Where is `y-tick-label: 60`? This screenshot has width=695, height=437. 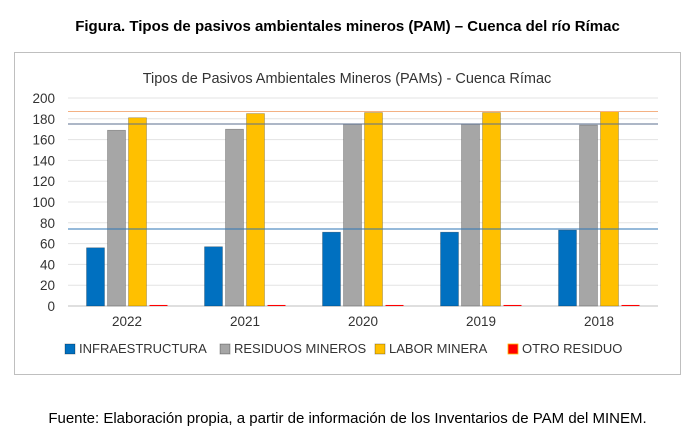 y-tick-label: 60 is located at coordinates (47, 244).